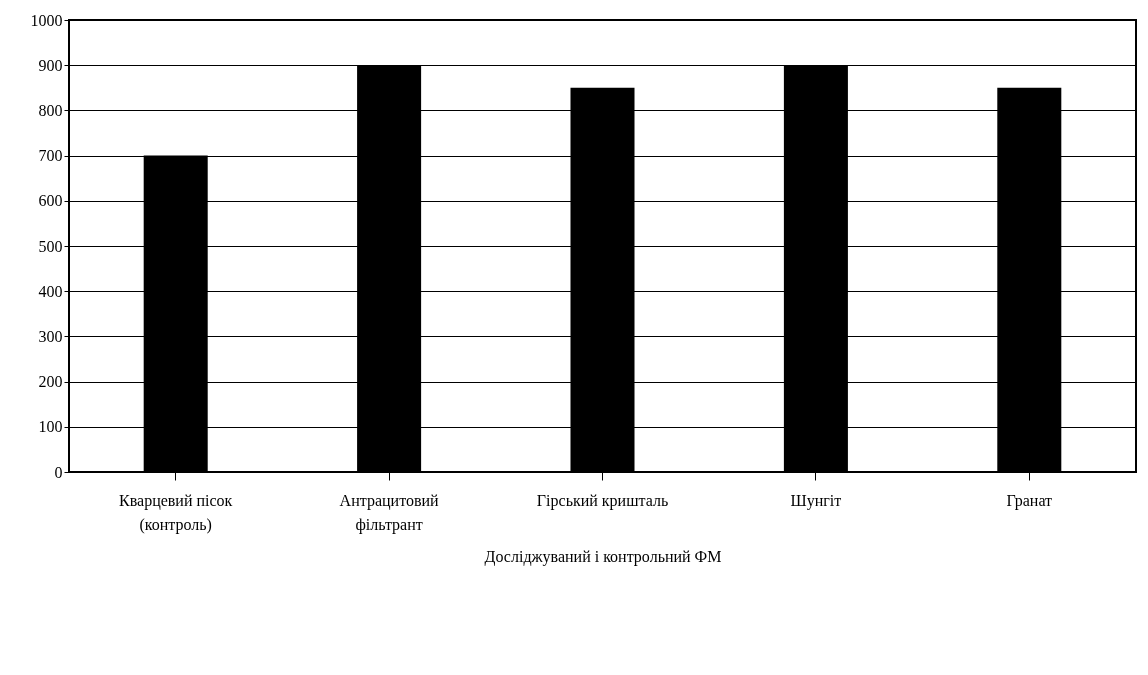 The image size is (1148, 675). I want to click on y-tick-label: 500, so click(50, 246).